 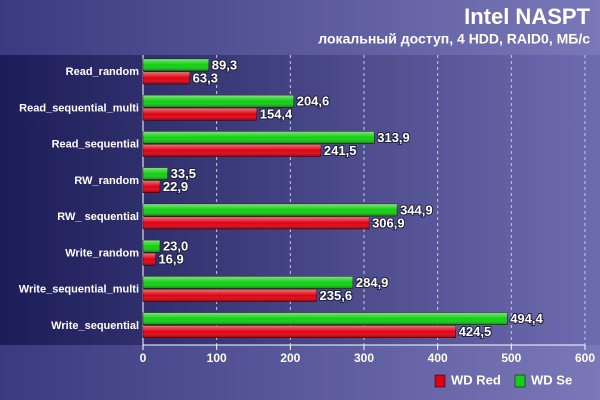 I want to click on x-tick-label: 100, so click(x=217, y=358).